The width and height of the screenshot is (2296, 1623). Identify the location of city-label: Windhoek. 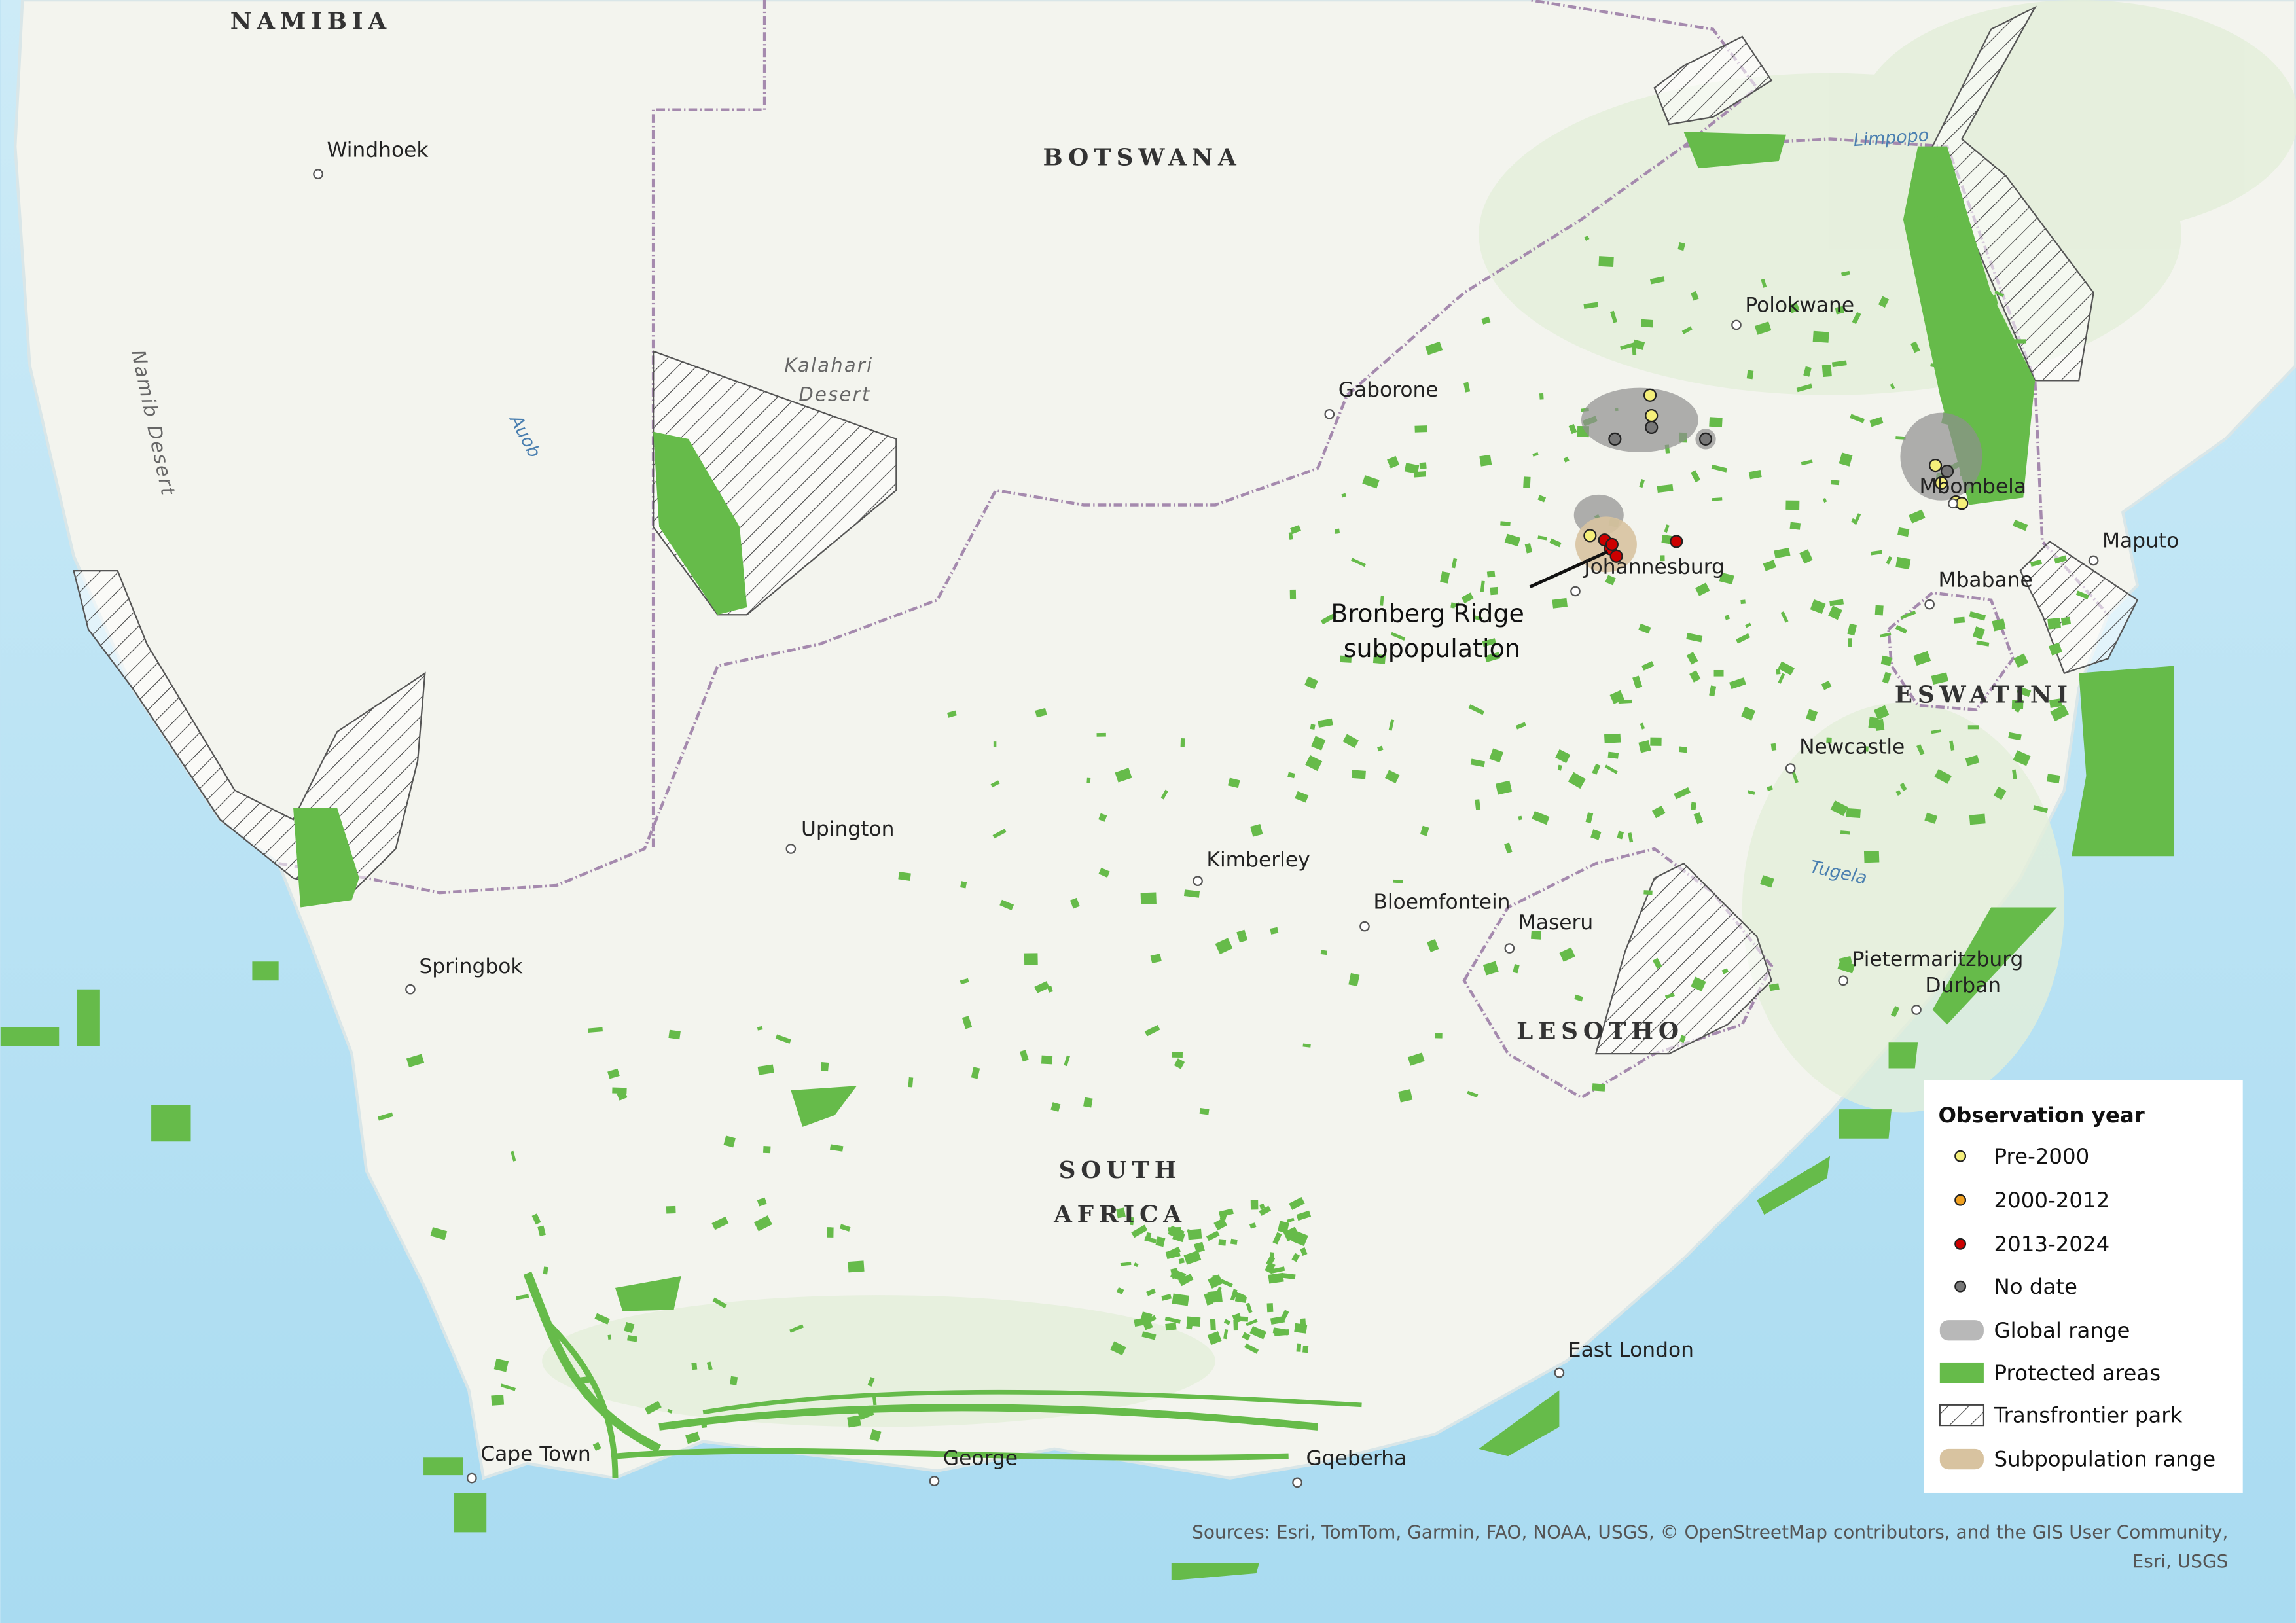
(378, 150).